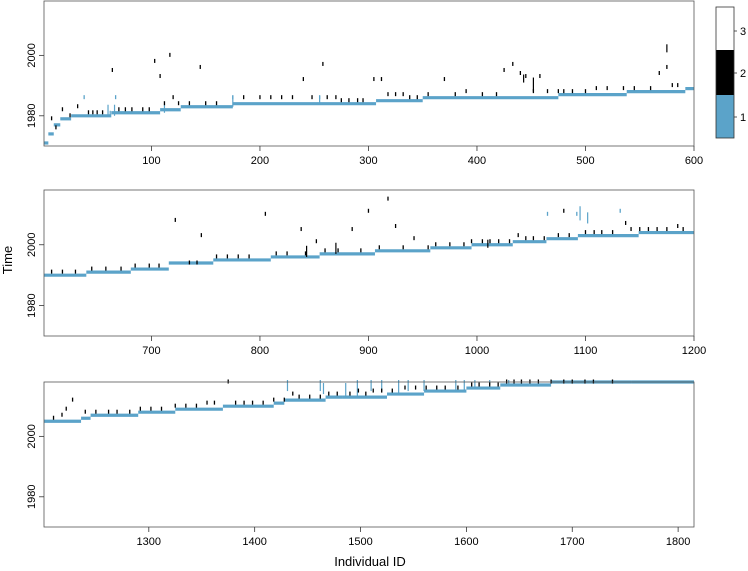 Image resolution: width=748 pixels, height=571 pixels. Describe the element at coordinates (370, 561) in the screenshot. I see `x-axis-label: Individual ID` at that location.